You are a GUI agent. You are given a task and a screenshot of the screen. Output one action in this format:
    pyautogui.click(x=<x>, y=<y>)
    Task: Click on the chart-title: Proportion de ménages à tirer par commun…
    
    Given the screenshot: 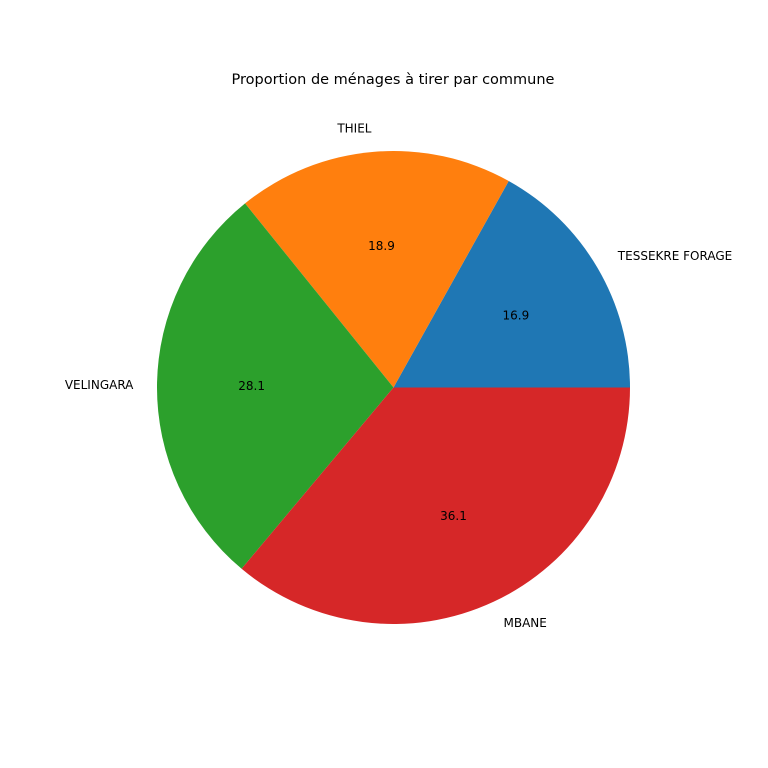 What is the action you would take?
    pyautogui.click(x=393, y=80)
    